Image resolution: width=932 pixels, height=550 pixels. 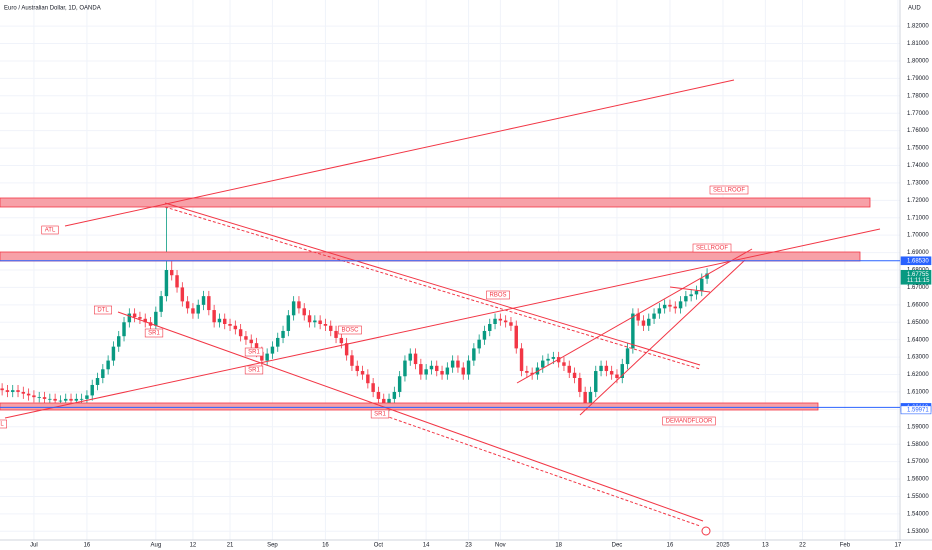 What do you see at coordinates (918, 201) in the screenshot?
I see `y-tick-label: 1.72000` at bounding box center [918, 201].